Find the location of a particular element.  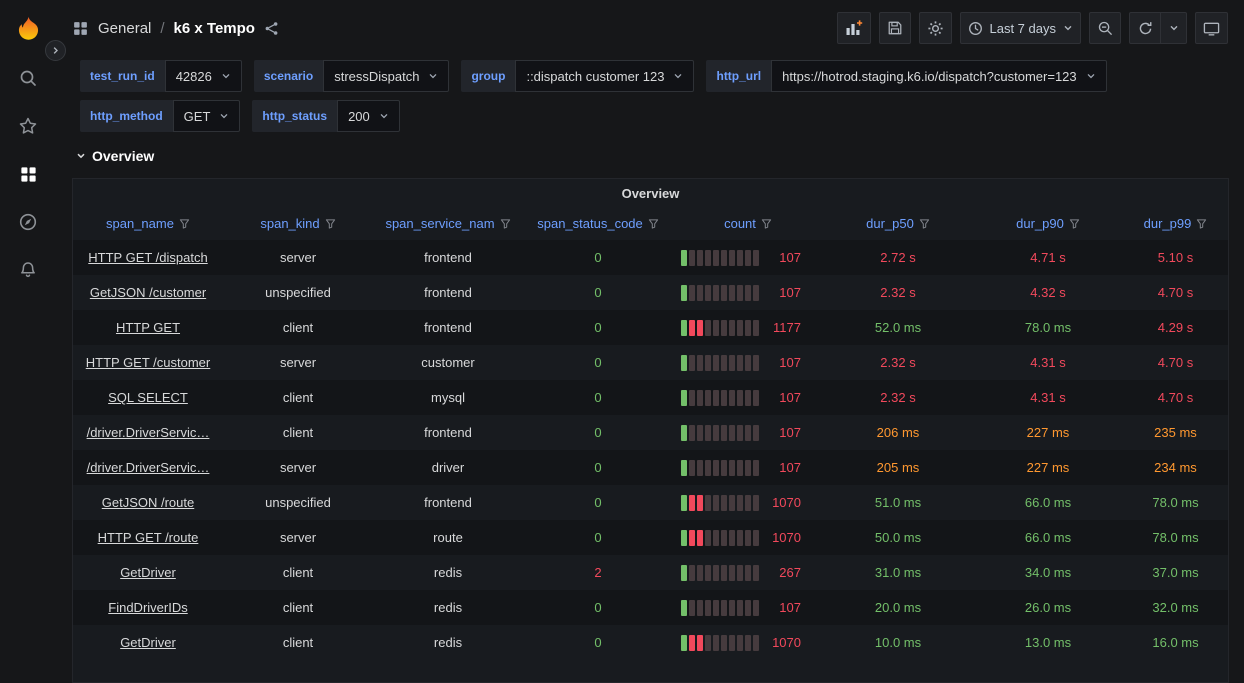

breadcrumb-folder: General is located at coordinates (125, 28).